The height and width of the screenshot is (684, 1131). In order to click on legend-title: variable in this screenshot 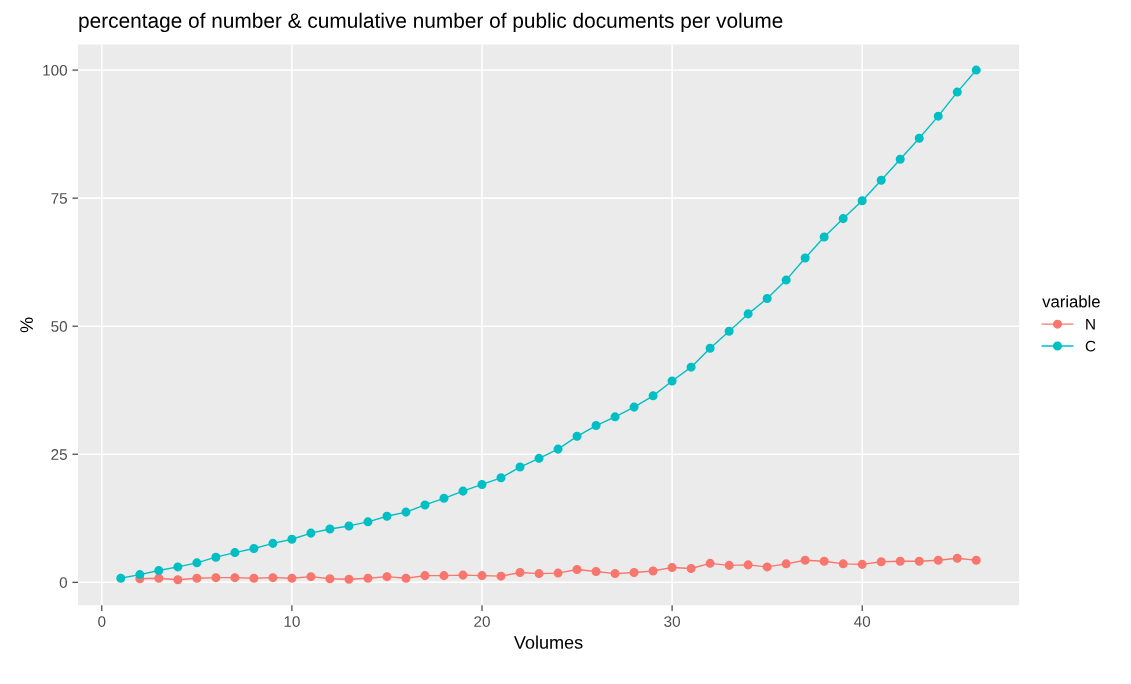, I will do `click(1071, 301)`.